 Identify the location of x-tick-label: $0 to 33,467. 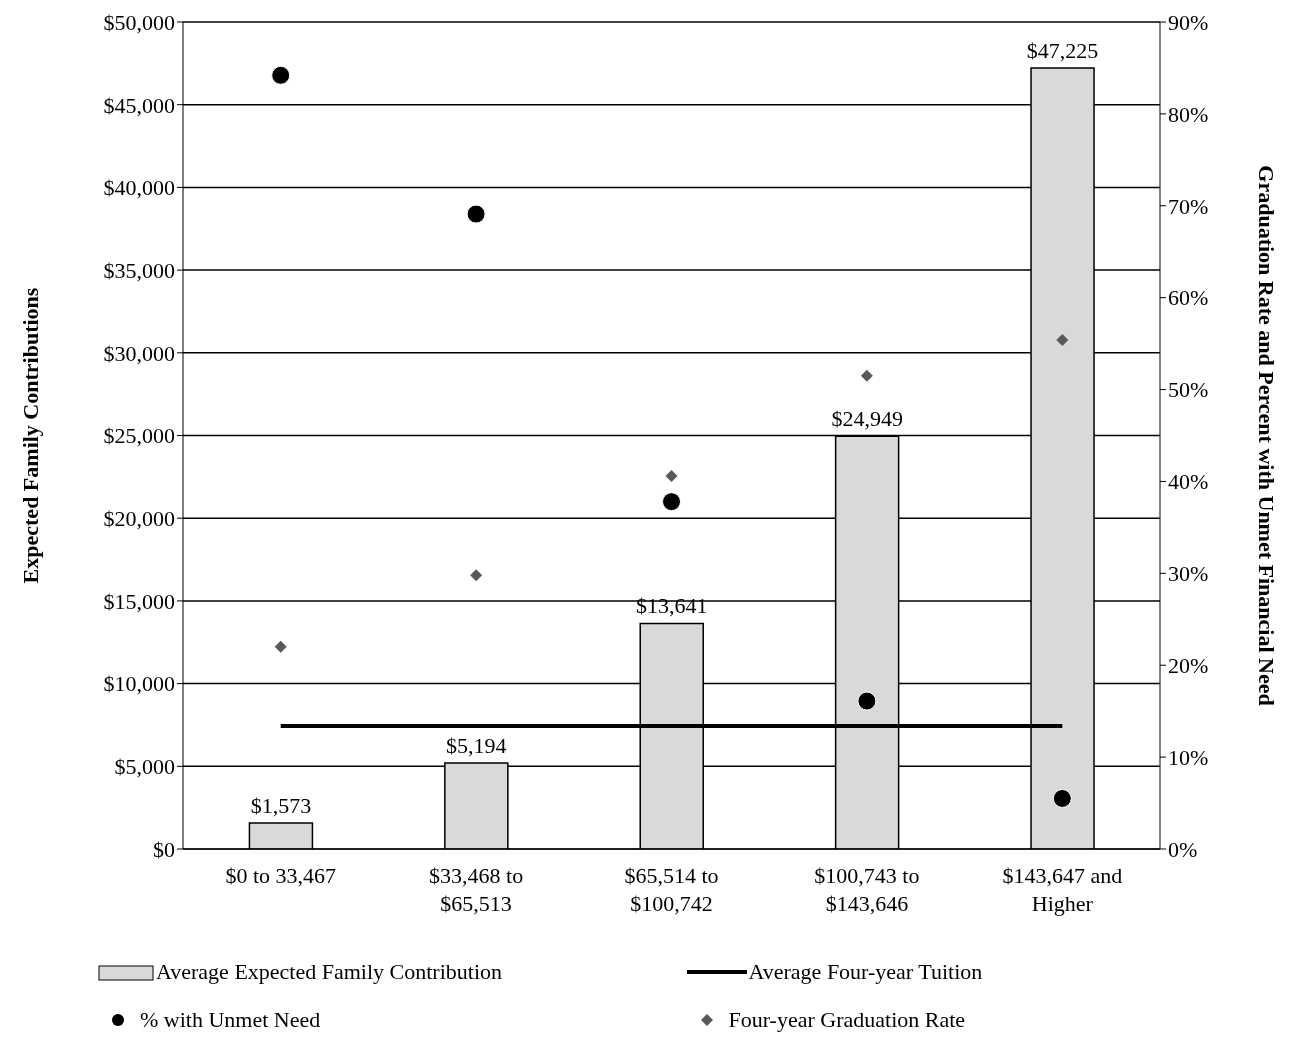
(281, 875).